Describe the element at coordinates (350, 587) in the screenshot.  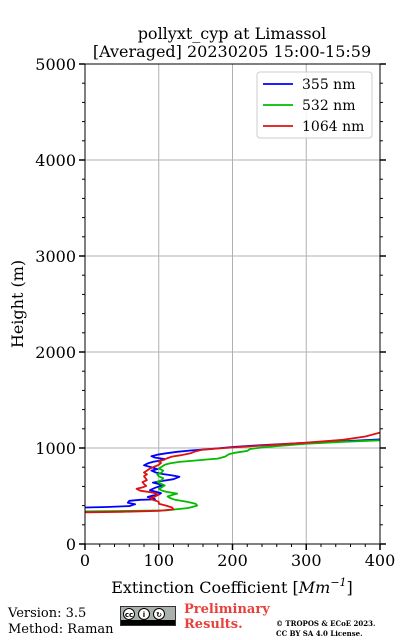
I see `x-axis-label-suffix: ]` at that location.